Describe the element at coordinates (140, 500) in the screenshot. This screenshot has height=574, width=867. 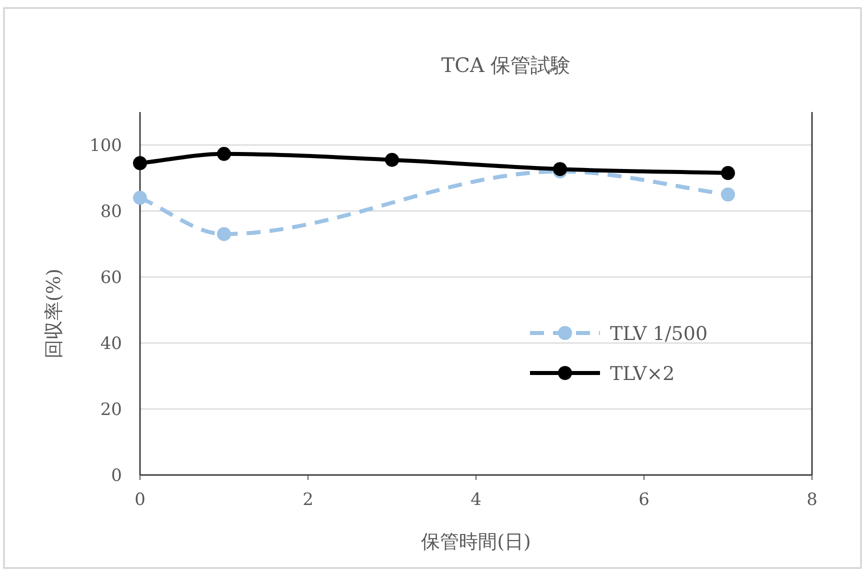
I see `x-tick-label: 0` at that location.